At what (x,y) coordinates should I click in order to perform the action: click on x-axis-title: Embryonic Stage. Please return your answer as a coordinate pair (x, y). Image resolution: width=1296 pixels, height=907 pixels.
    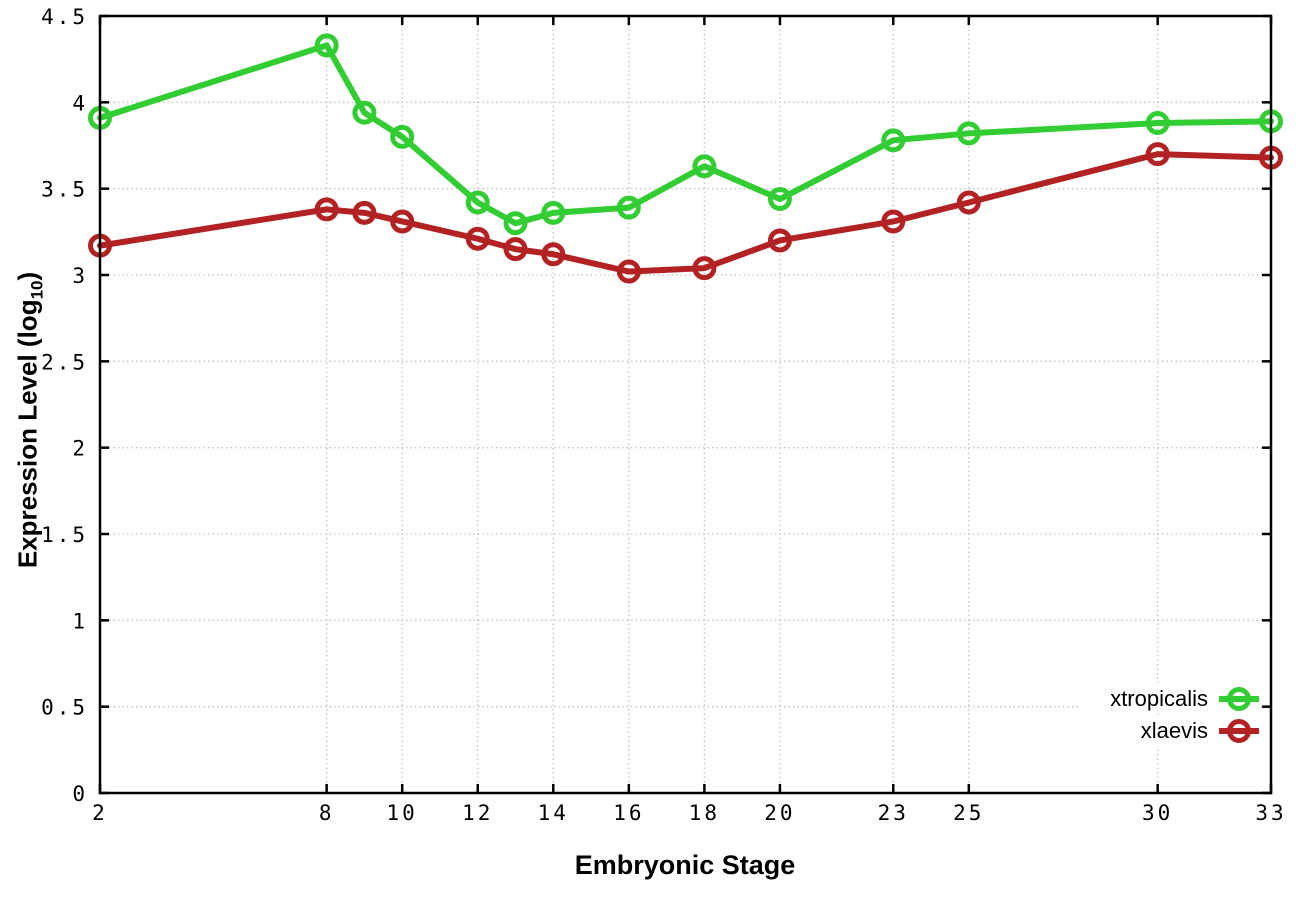
    Looking at the image, I should click on (685, 865).